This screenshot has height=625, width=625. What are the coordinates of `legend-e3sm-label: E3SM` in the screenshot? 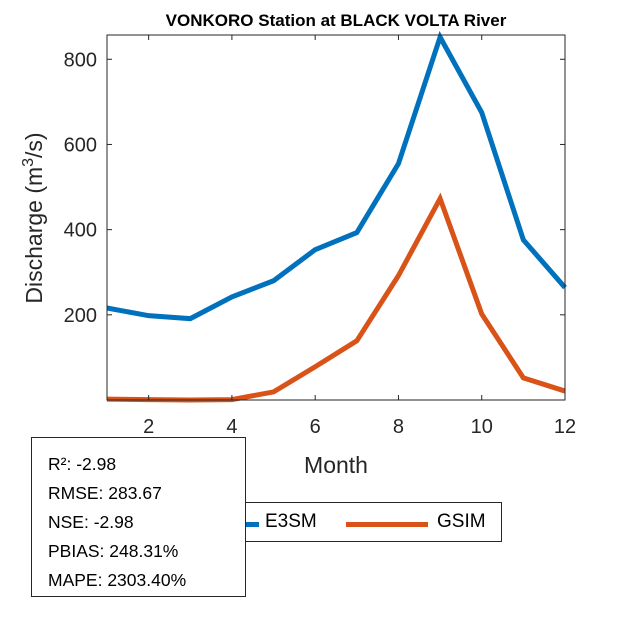 It's located at (291, 521).